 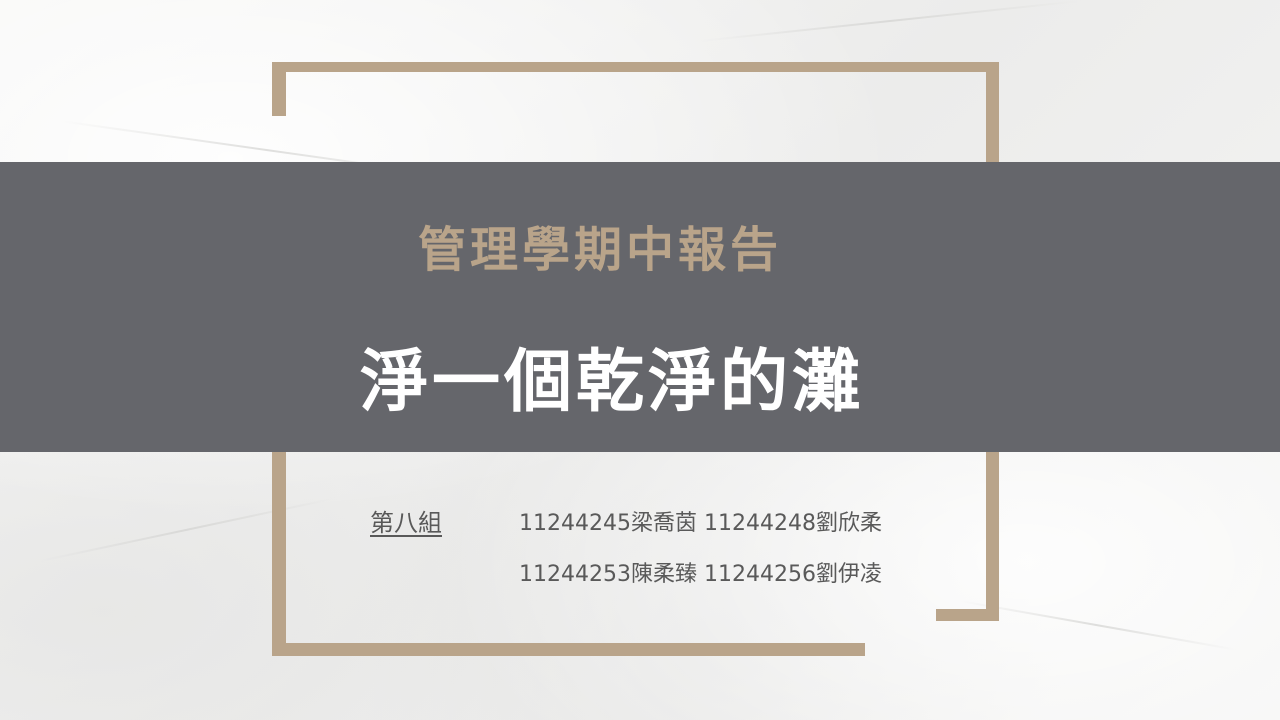 What do you see at coordinates (700, 523) in the screenshot?
I see `members-line-1: 11244245梁喬茵 11244248劉欣柔` at bounding box center [700, 523].